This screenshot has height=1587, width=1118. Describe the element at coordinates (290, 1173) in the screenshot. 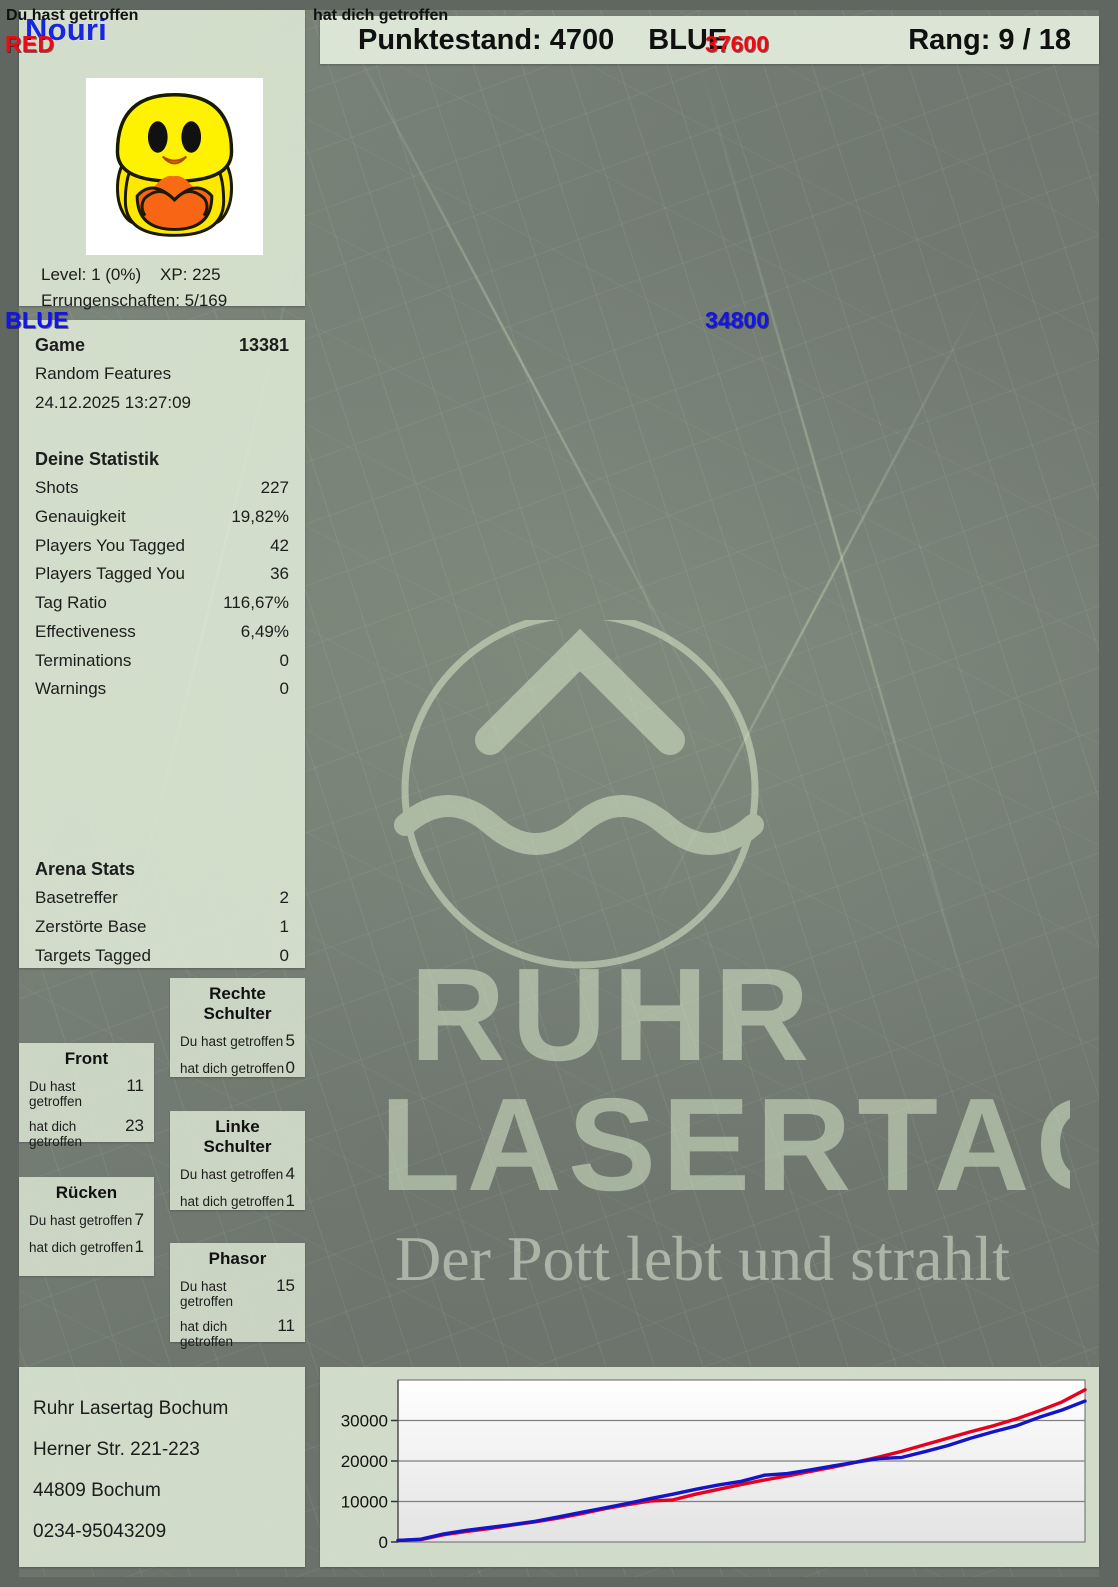

I see `bodypart-hit-value: 4` at that location.